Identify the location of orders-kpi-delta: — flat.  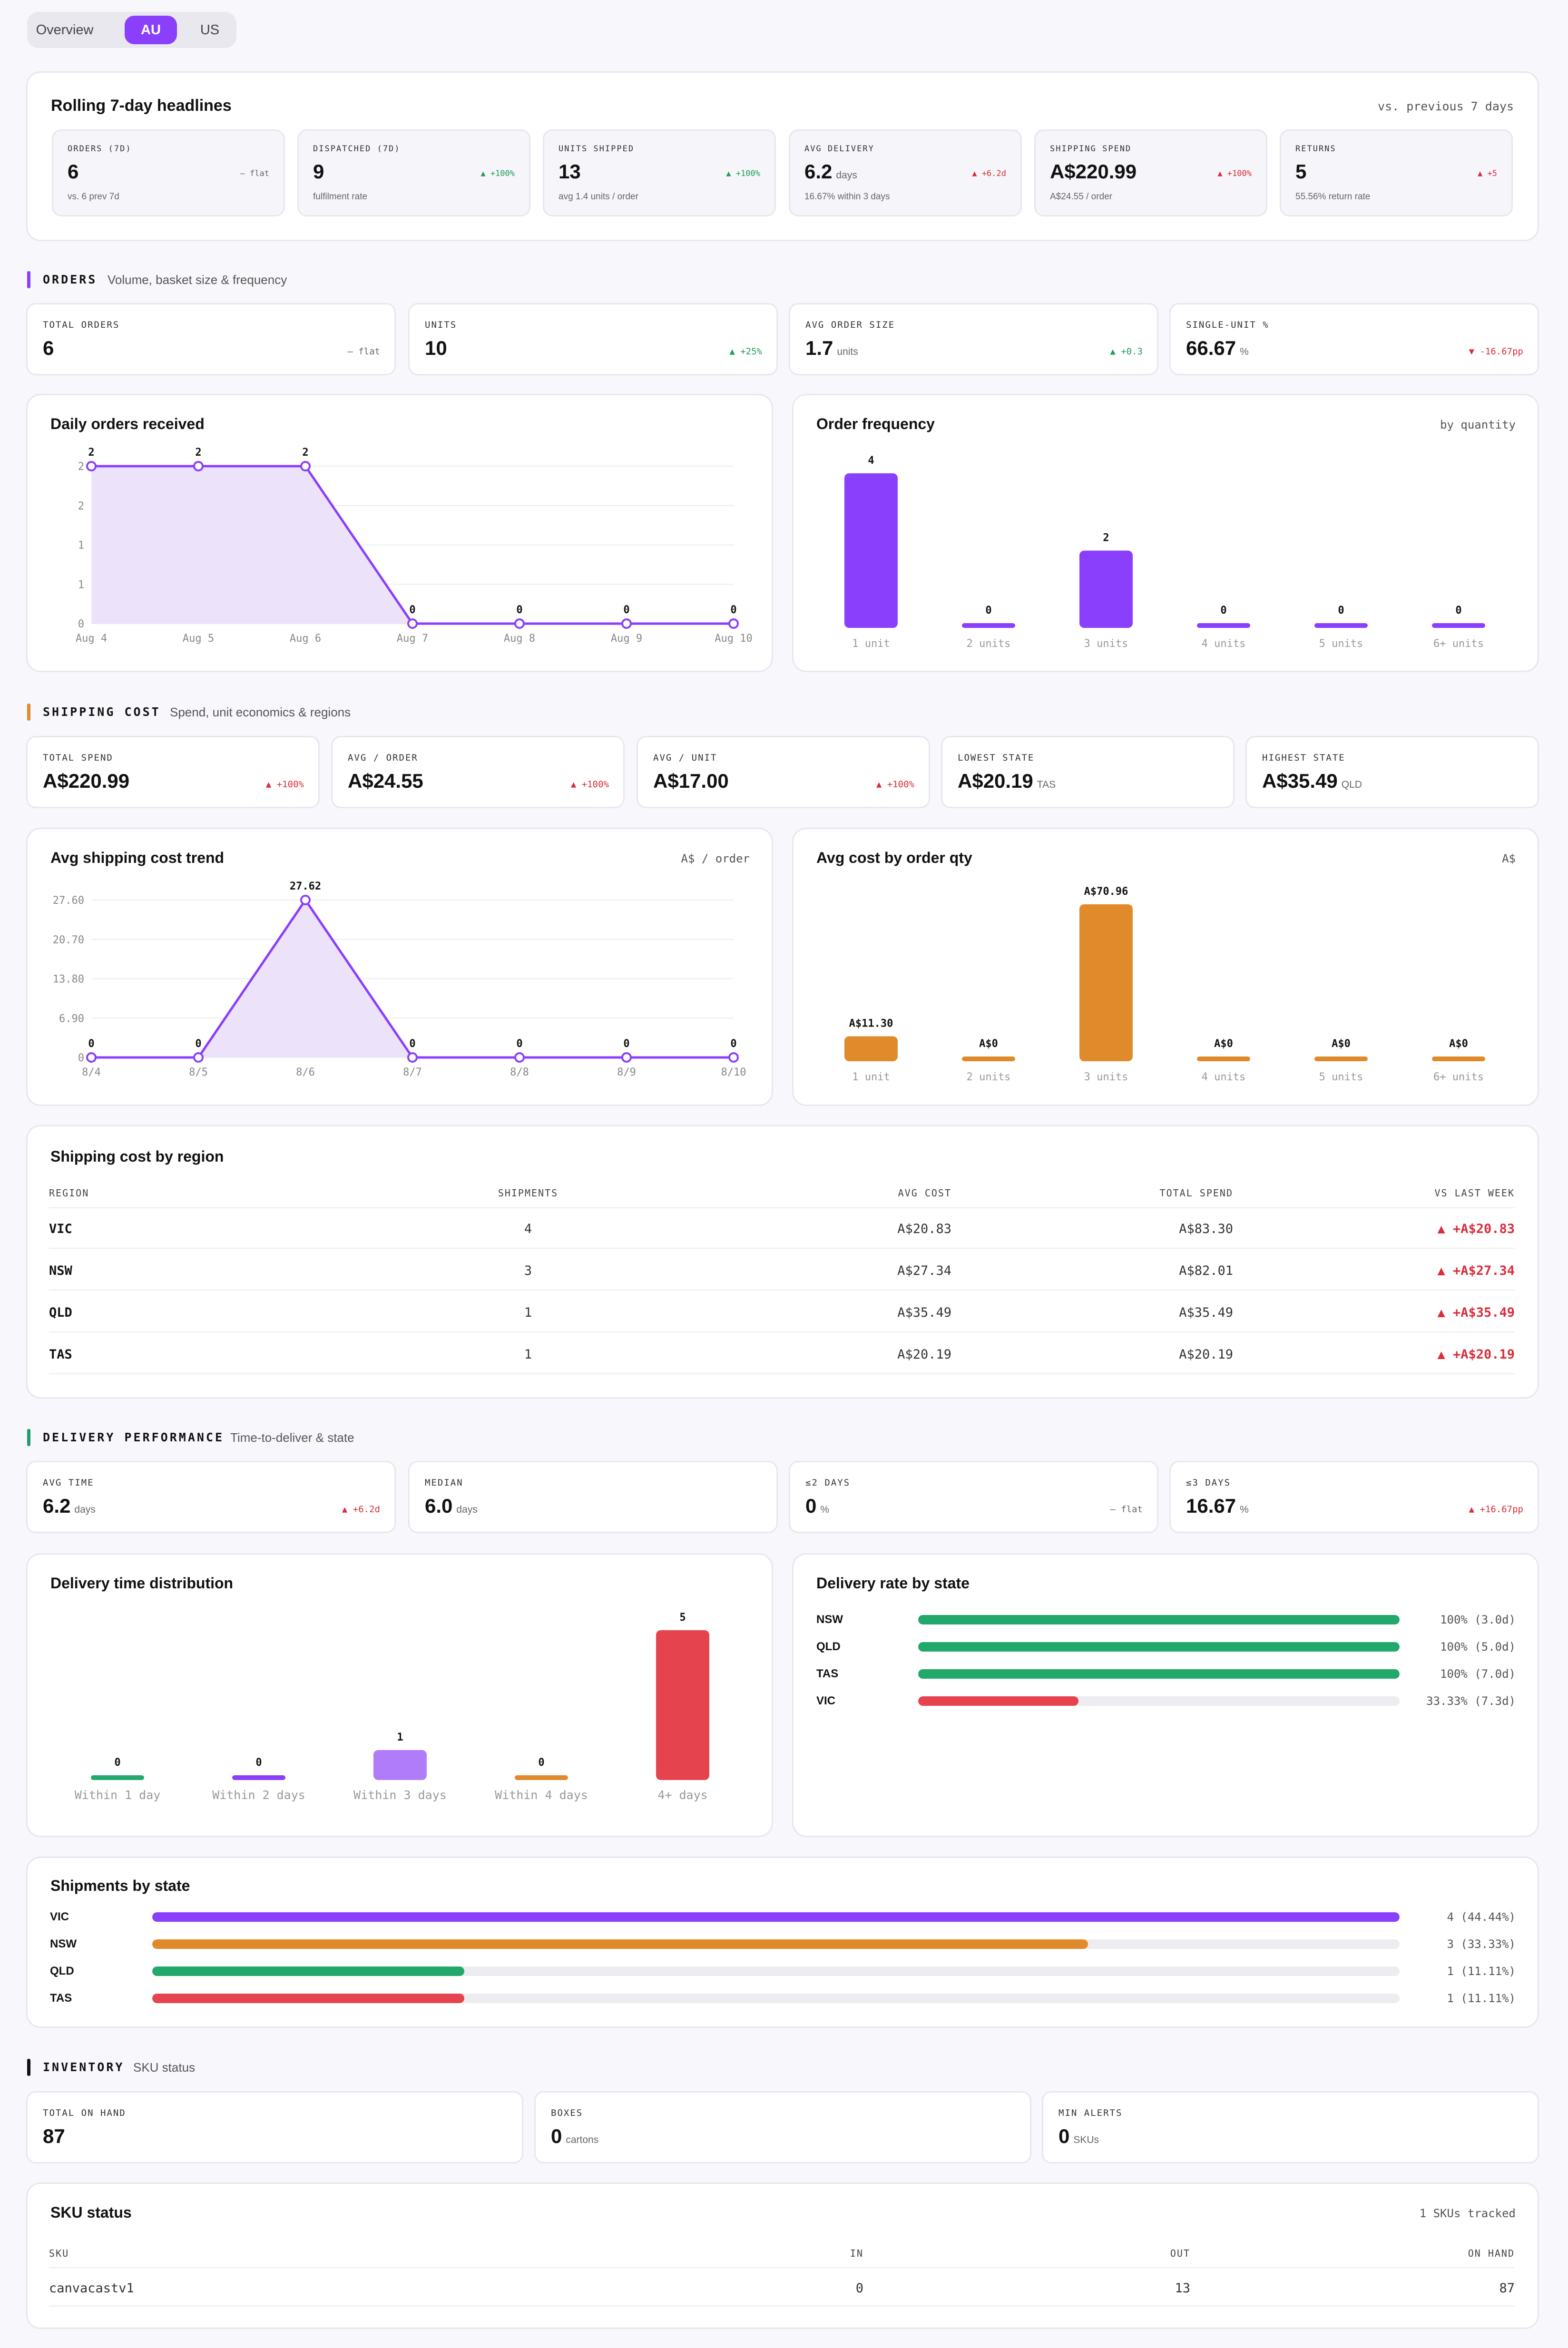
(363, 351).